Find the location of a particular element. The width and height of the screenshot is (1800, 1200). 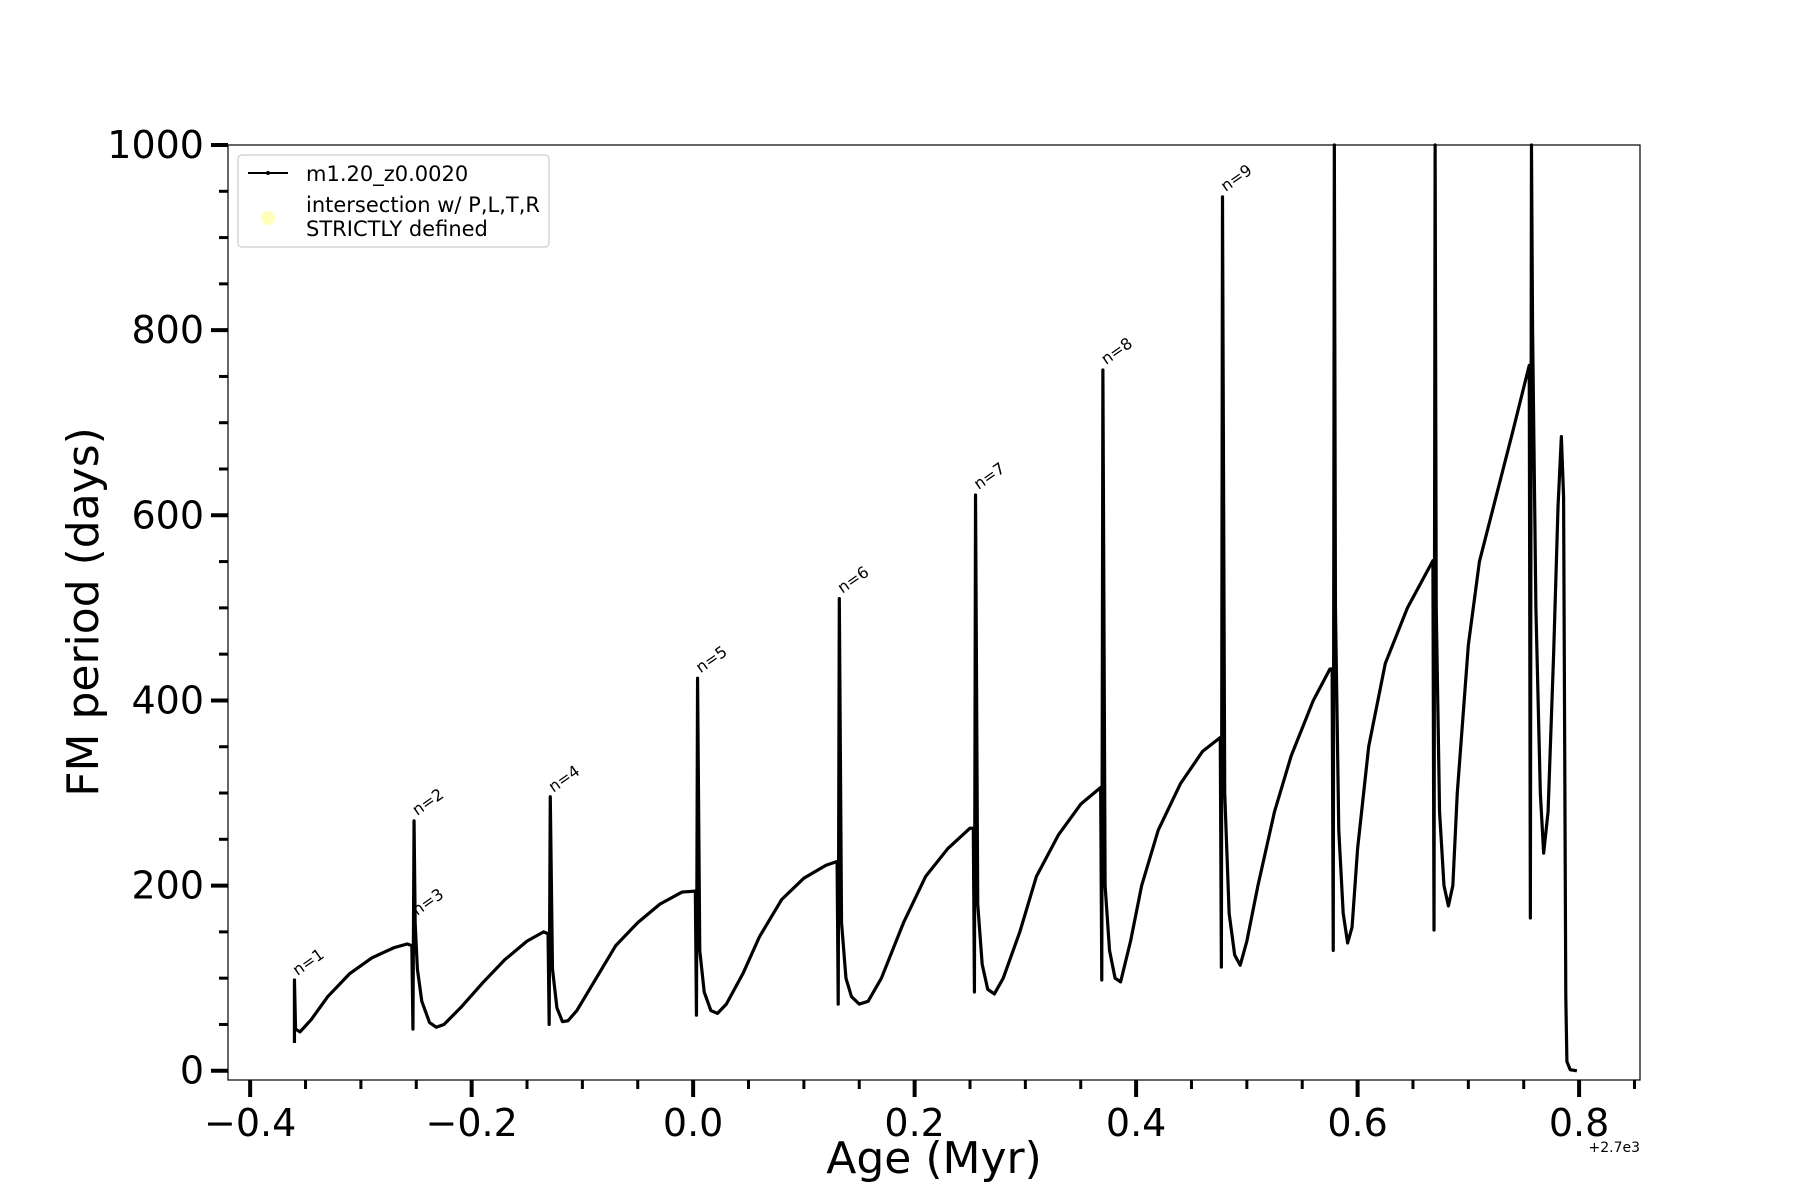

pulse-annotation: n=6 is located at coordinates (853, 579).